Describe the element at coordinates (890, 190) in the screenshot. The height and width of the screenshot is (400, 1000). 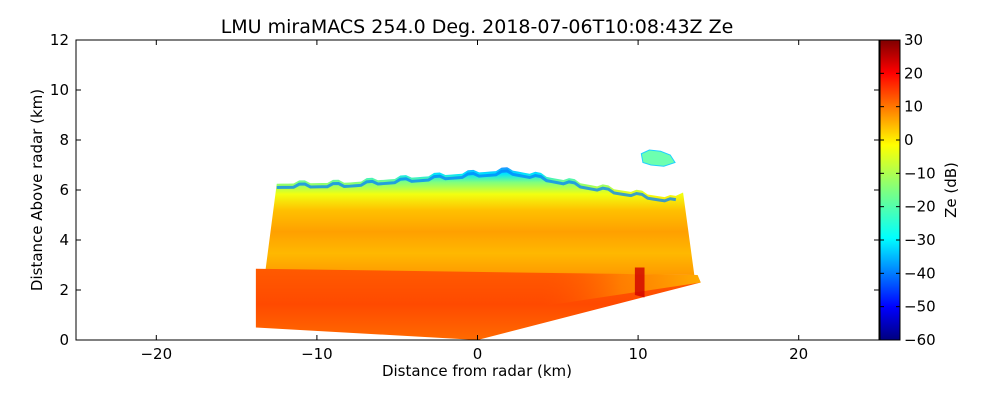
I see `colorbar-scale` at that location.